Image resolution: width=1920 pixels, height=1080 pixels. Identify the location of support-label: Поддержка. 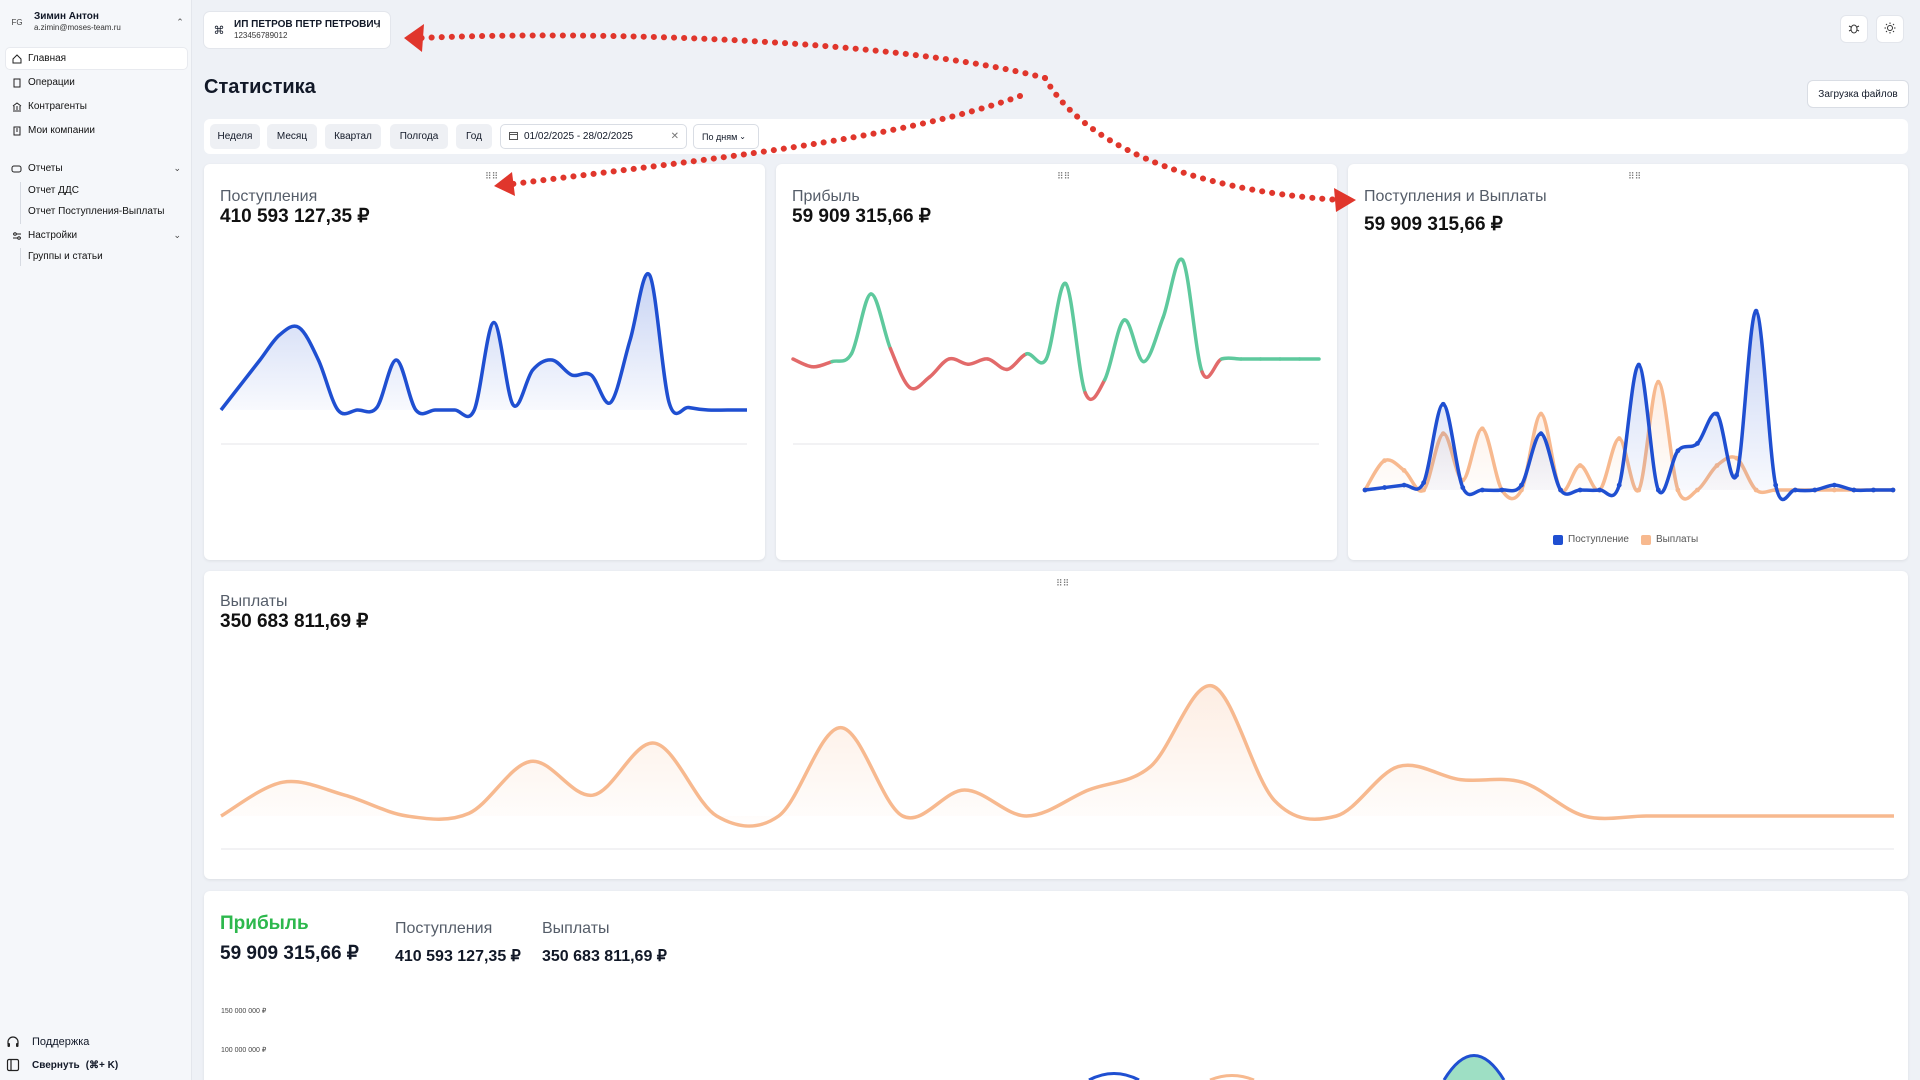
(61, 1042).